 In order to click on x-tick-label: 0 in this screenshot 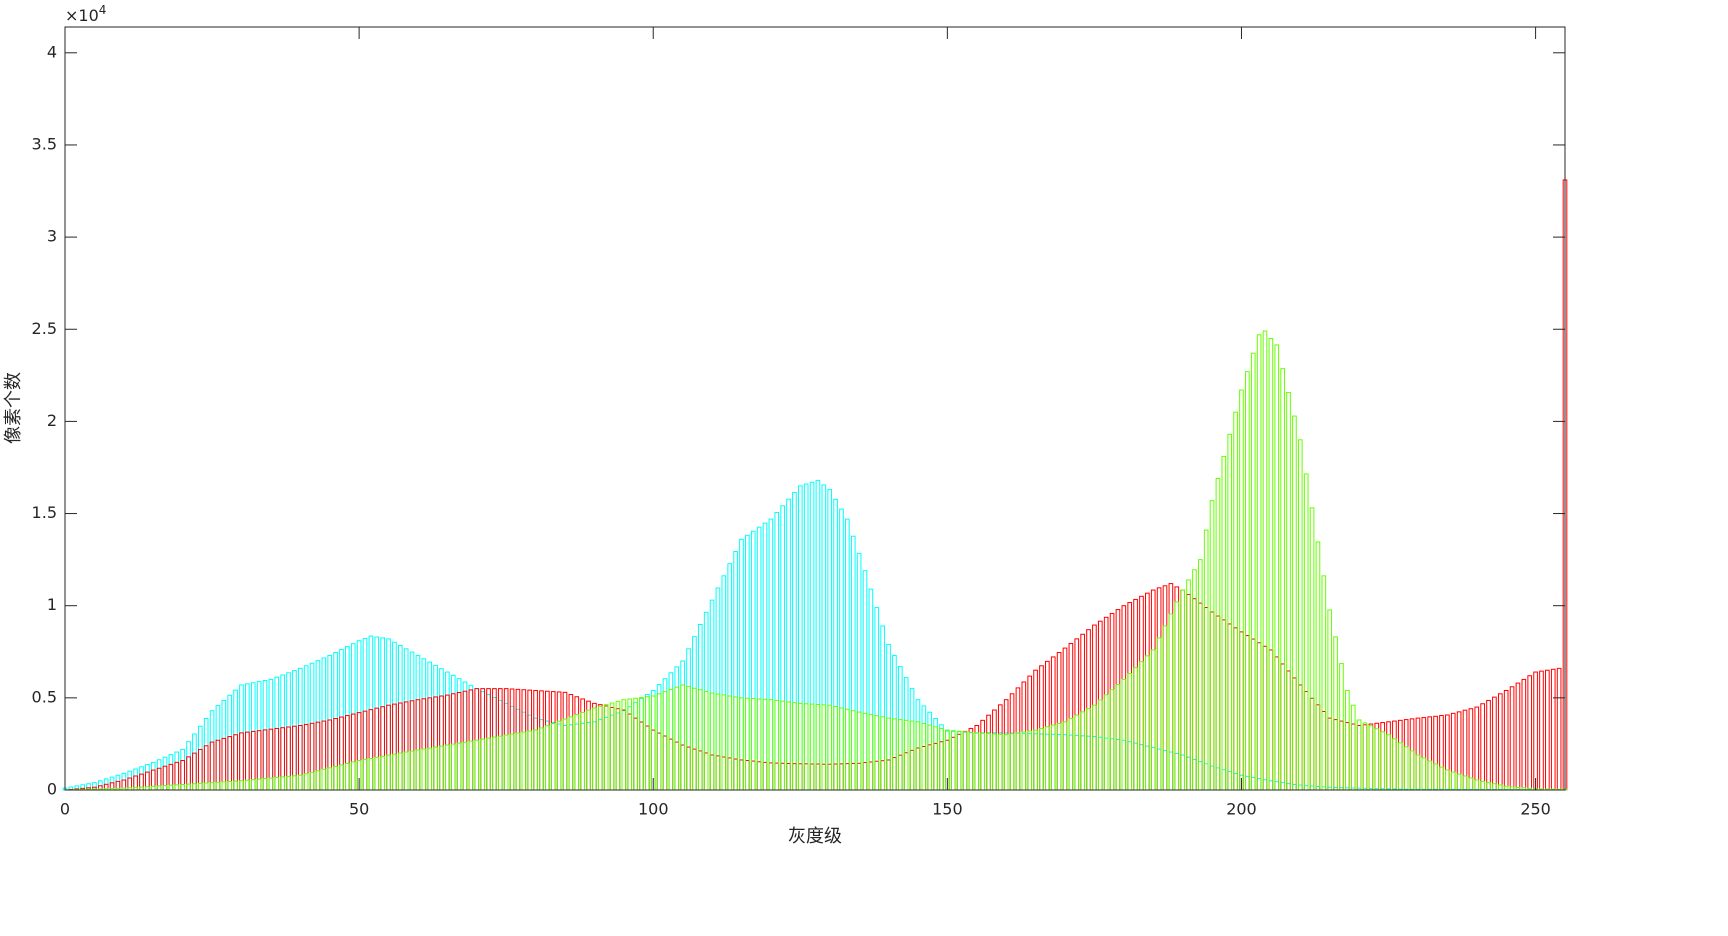, I will do `click(65, 809)`.